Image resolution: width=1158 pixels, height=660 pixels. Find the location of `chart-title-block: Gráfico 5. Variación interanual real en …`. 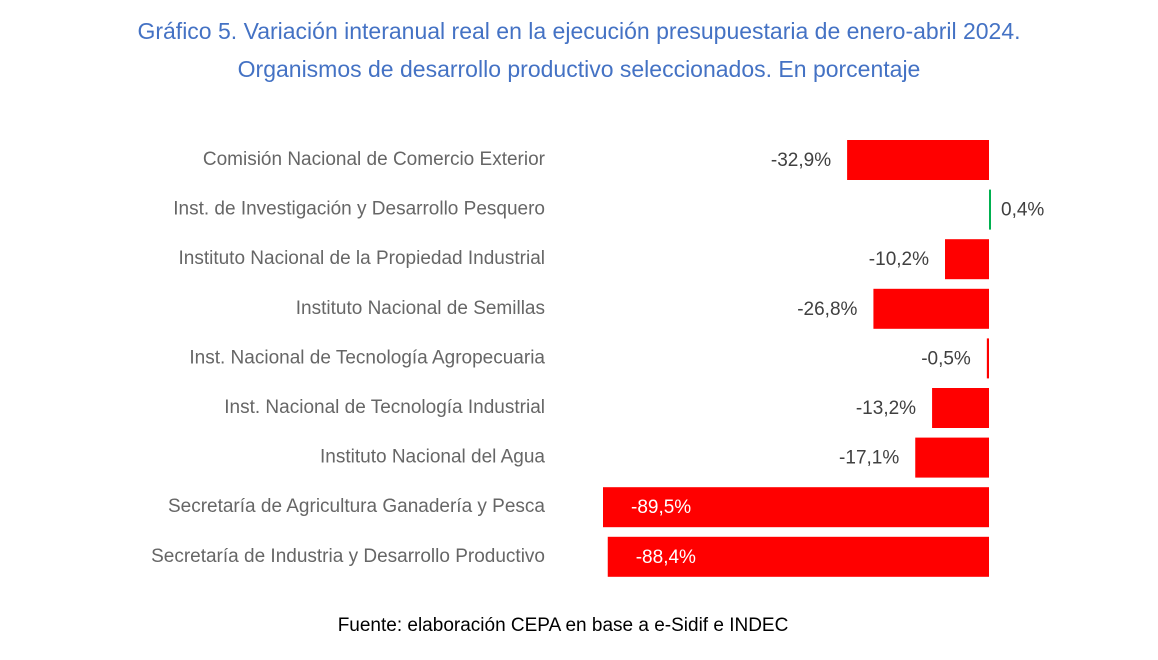

chart-title-block: Gráfico 5. Variación interanual real en … is located at coordinates (579, 50).